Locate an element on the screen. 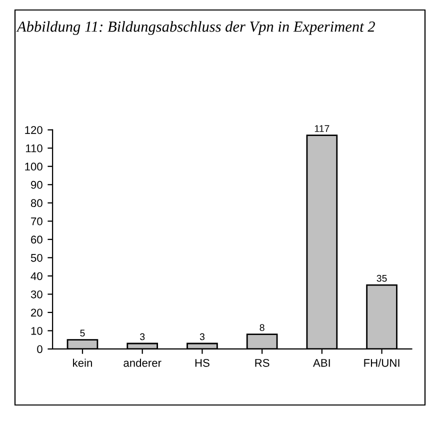  x-tick-label: anderer is located at coordinates (143, 362).